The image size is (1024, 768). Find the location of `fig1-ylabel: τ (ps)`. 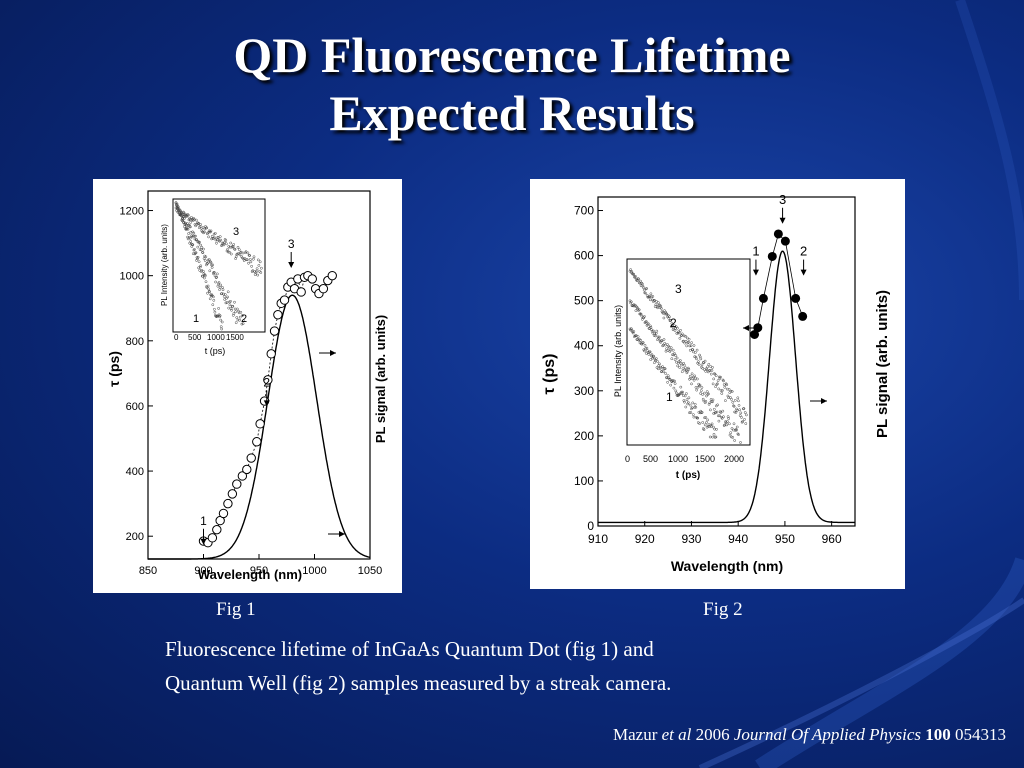

fig1-ylabel: τ (ps) is located at coordinates (114, 369).